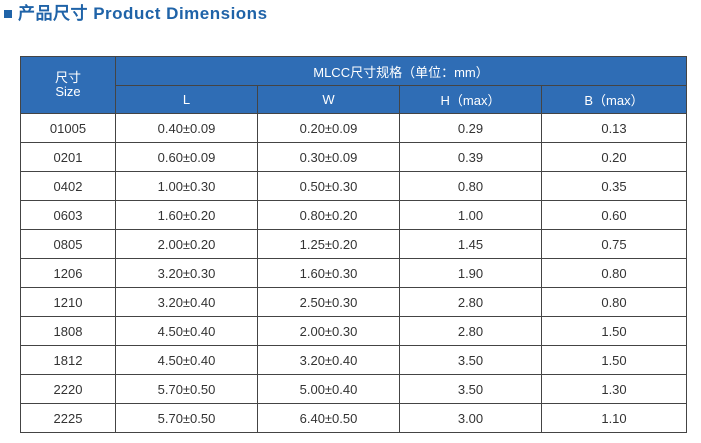 This screenshot has height=443, width=701. Describe the element at coordinates (68, 157) in the screenshot. I see `table-cell: 0201` at that location.